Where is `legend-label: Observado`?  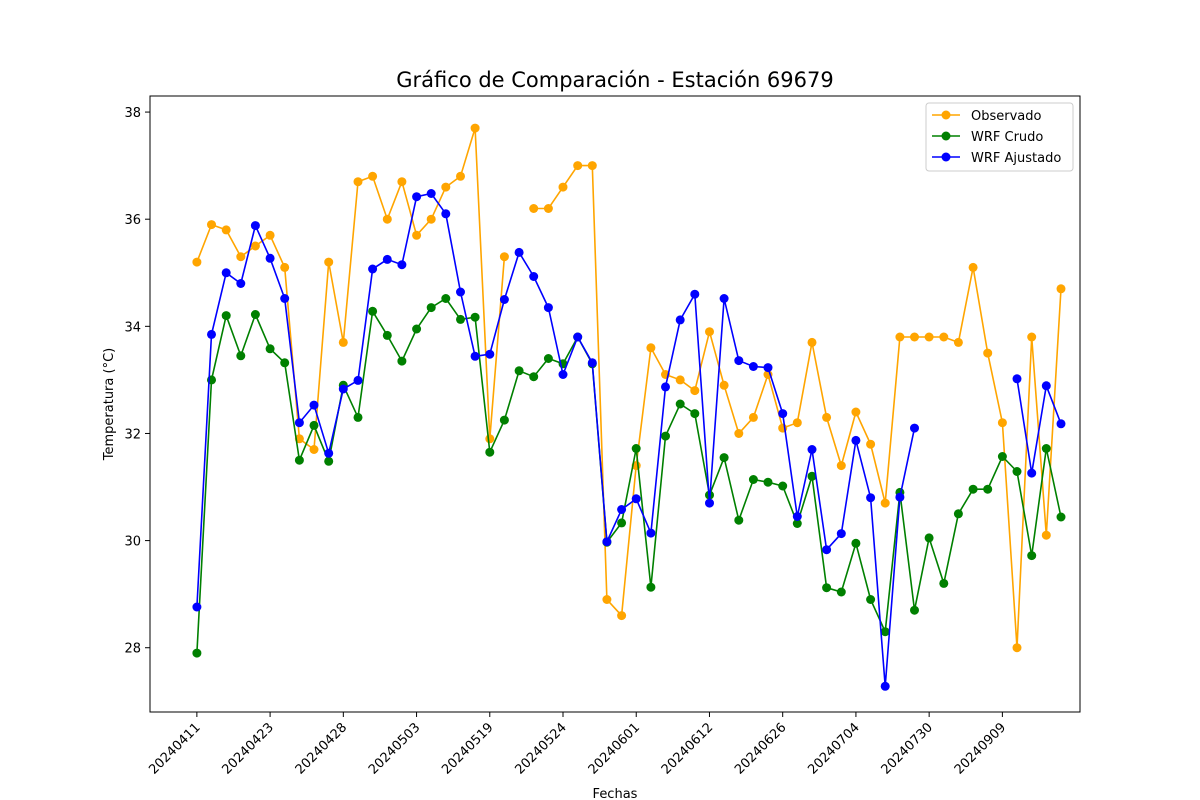
legend-label: Observado is located at coordinates (1006, 116).